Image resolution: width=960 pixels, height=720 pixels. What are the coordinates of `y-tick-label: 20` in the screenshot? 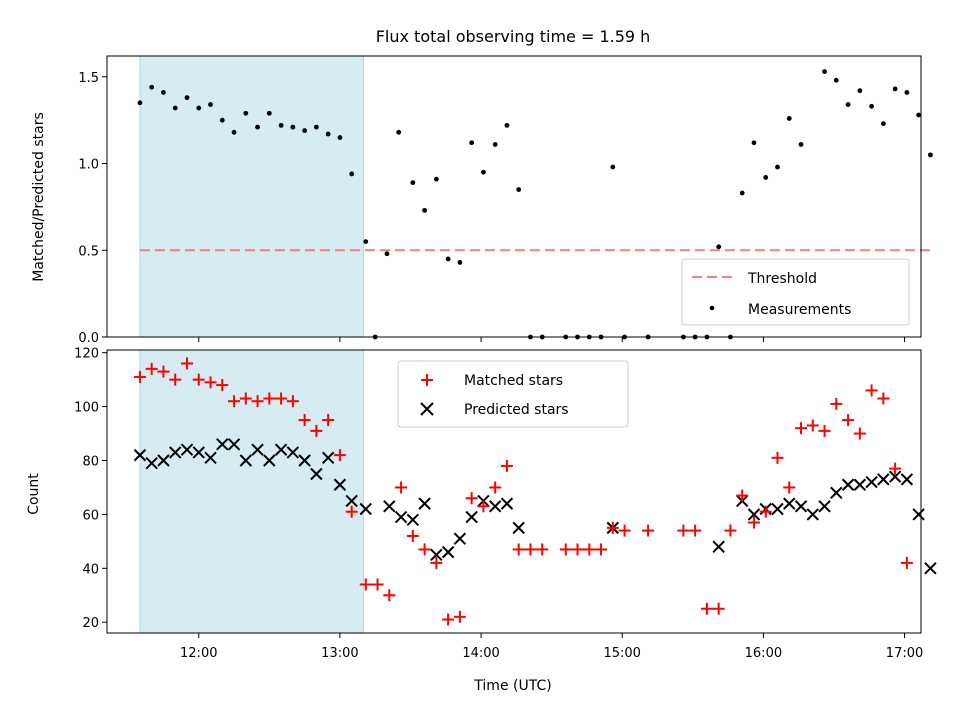 It's located at (90, 623).